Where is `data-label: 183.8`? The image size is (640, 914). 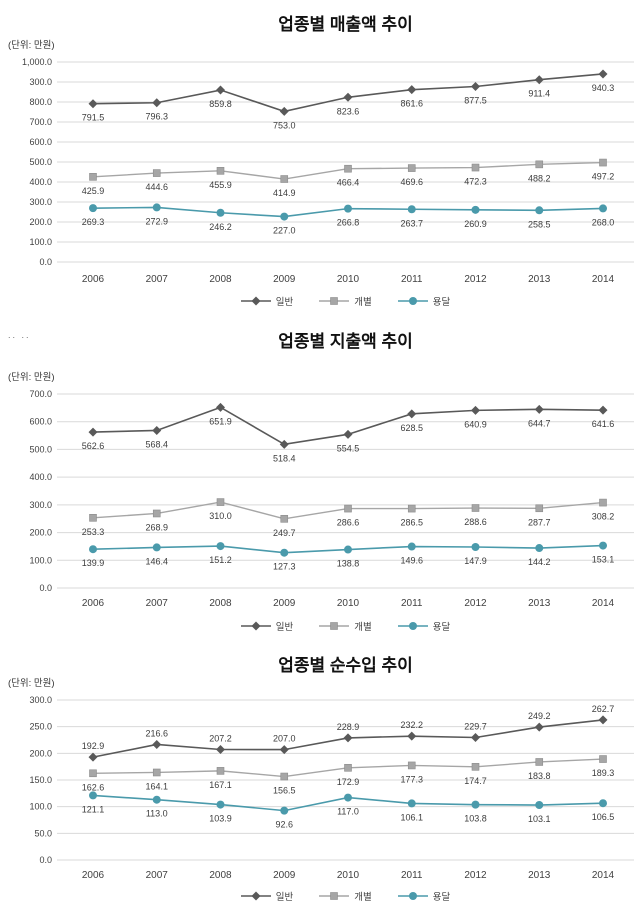 data-label: 183.8 is located at coordinates (539, 776).